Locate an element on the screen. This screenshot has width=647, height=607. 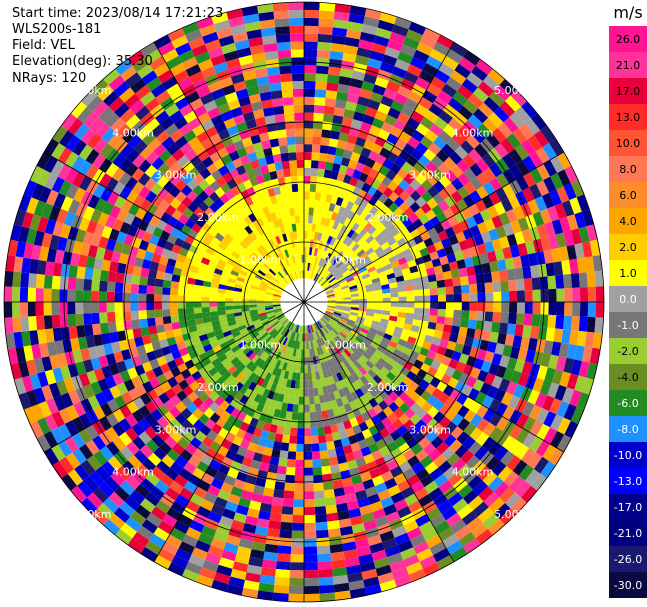
nrays-label: NRays: 120 is located at coordinates (49, 78).